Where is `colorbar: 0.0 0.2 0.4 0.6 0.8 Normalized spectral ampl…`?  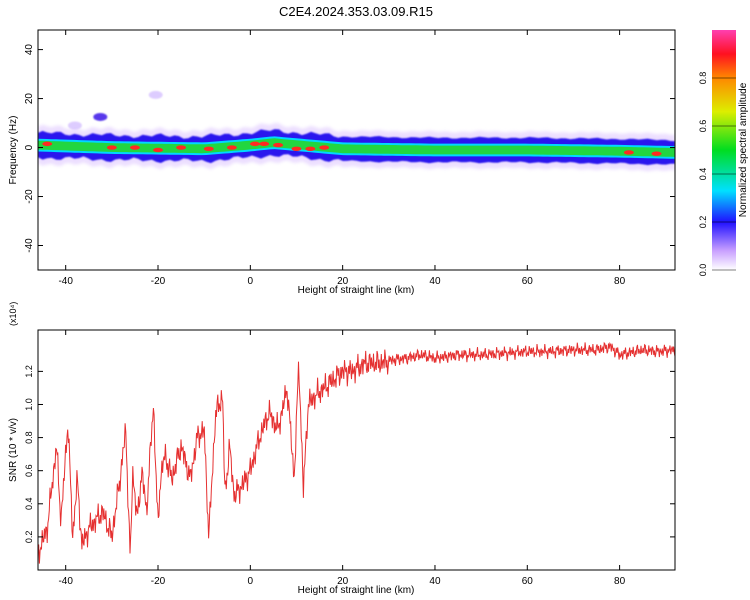 colorbar: 0.0 0.2 0.4 0.6 0.8 Normalized spectral ampl… is located at coordinates (723, 153).